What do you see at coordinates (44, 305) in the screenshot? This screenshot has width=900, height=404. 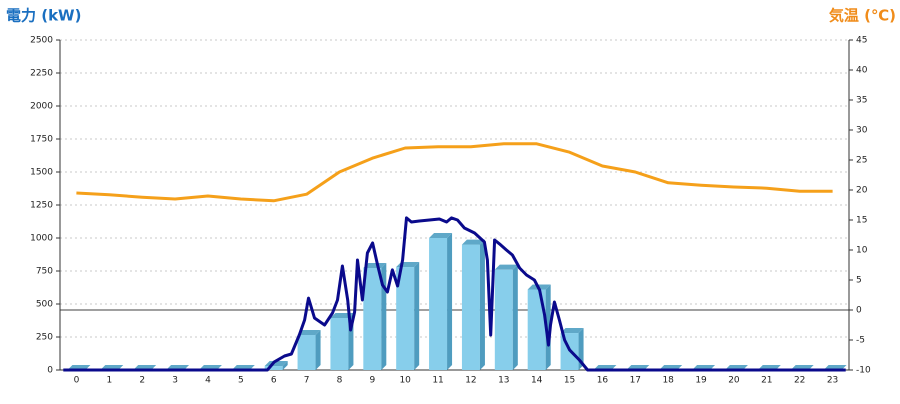 I see `y-tick-label: 500` at bounding box center [44, 305].